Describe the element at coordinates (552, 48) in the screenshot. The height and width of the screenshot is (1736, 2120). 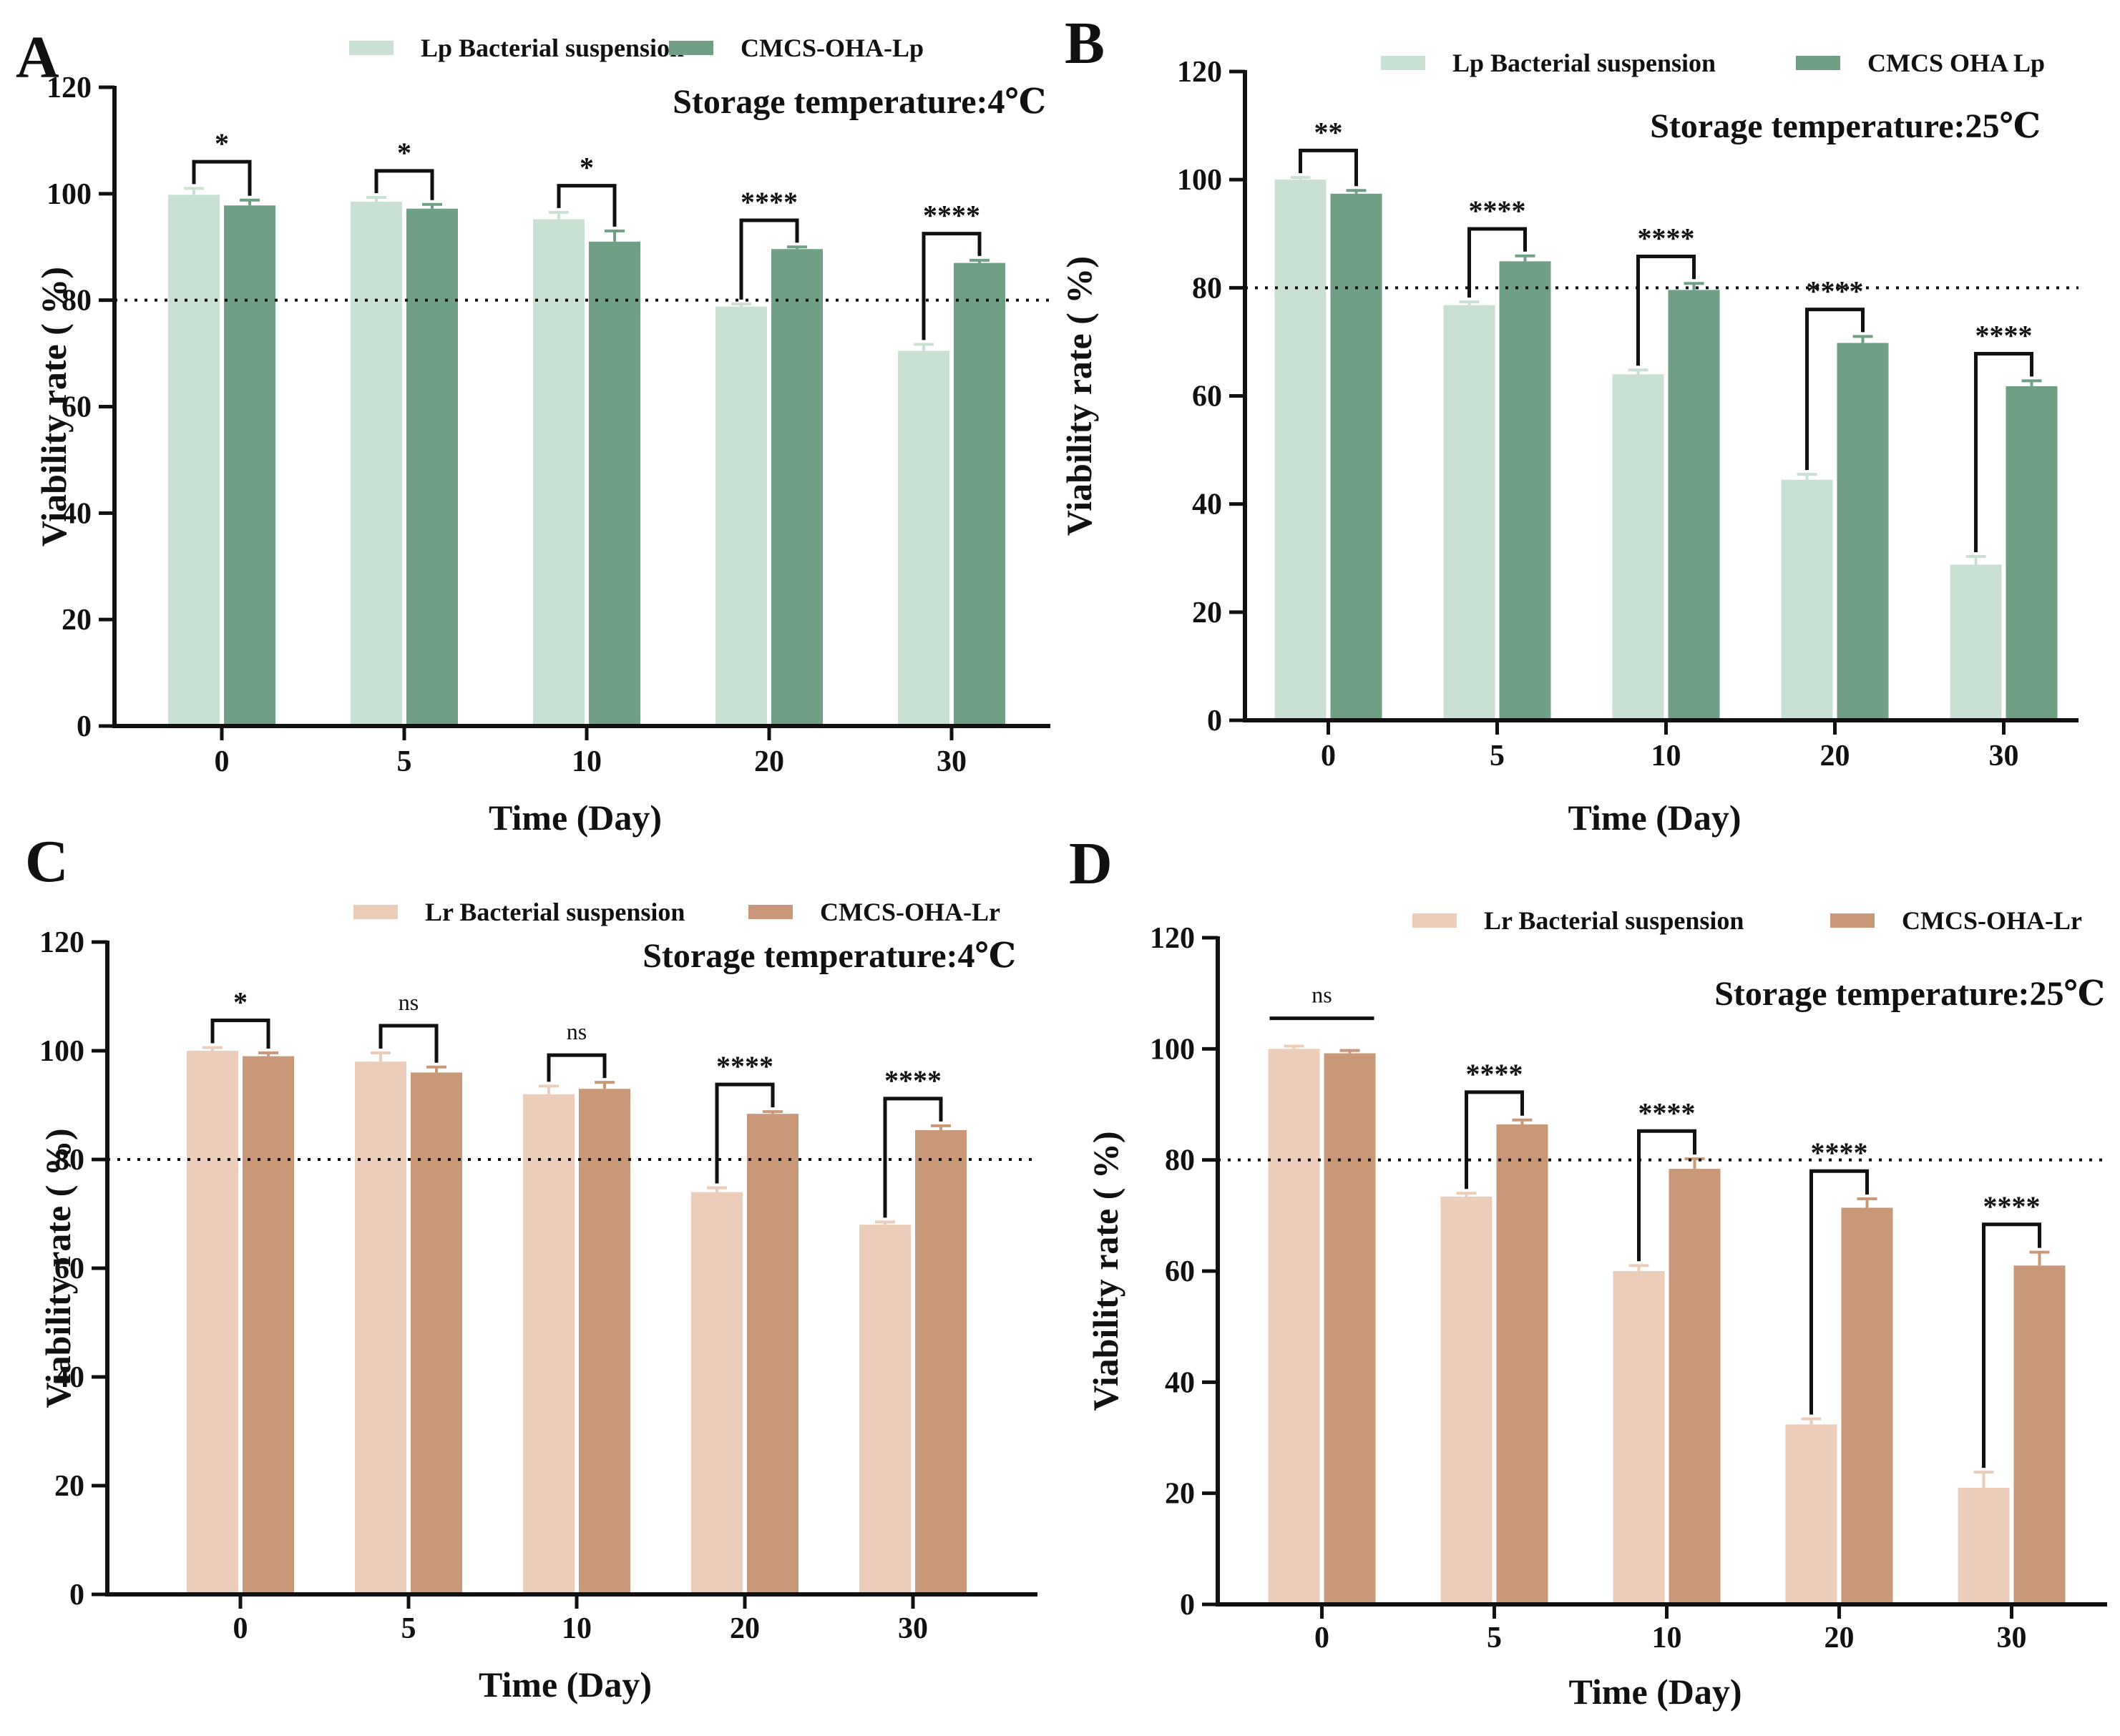
I see `legend-label: Lp Bacterial suspension` at that location.